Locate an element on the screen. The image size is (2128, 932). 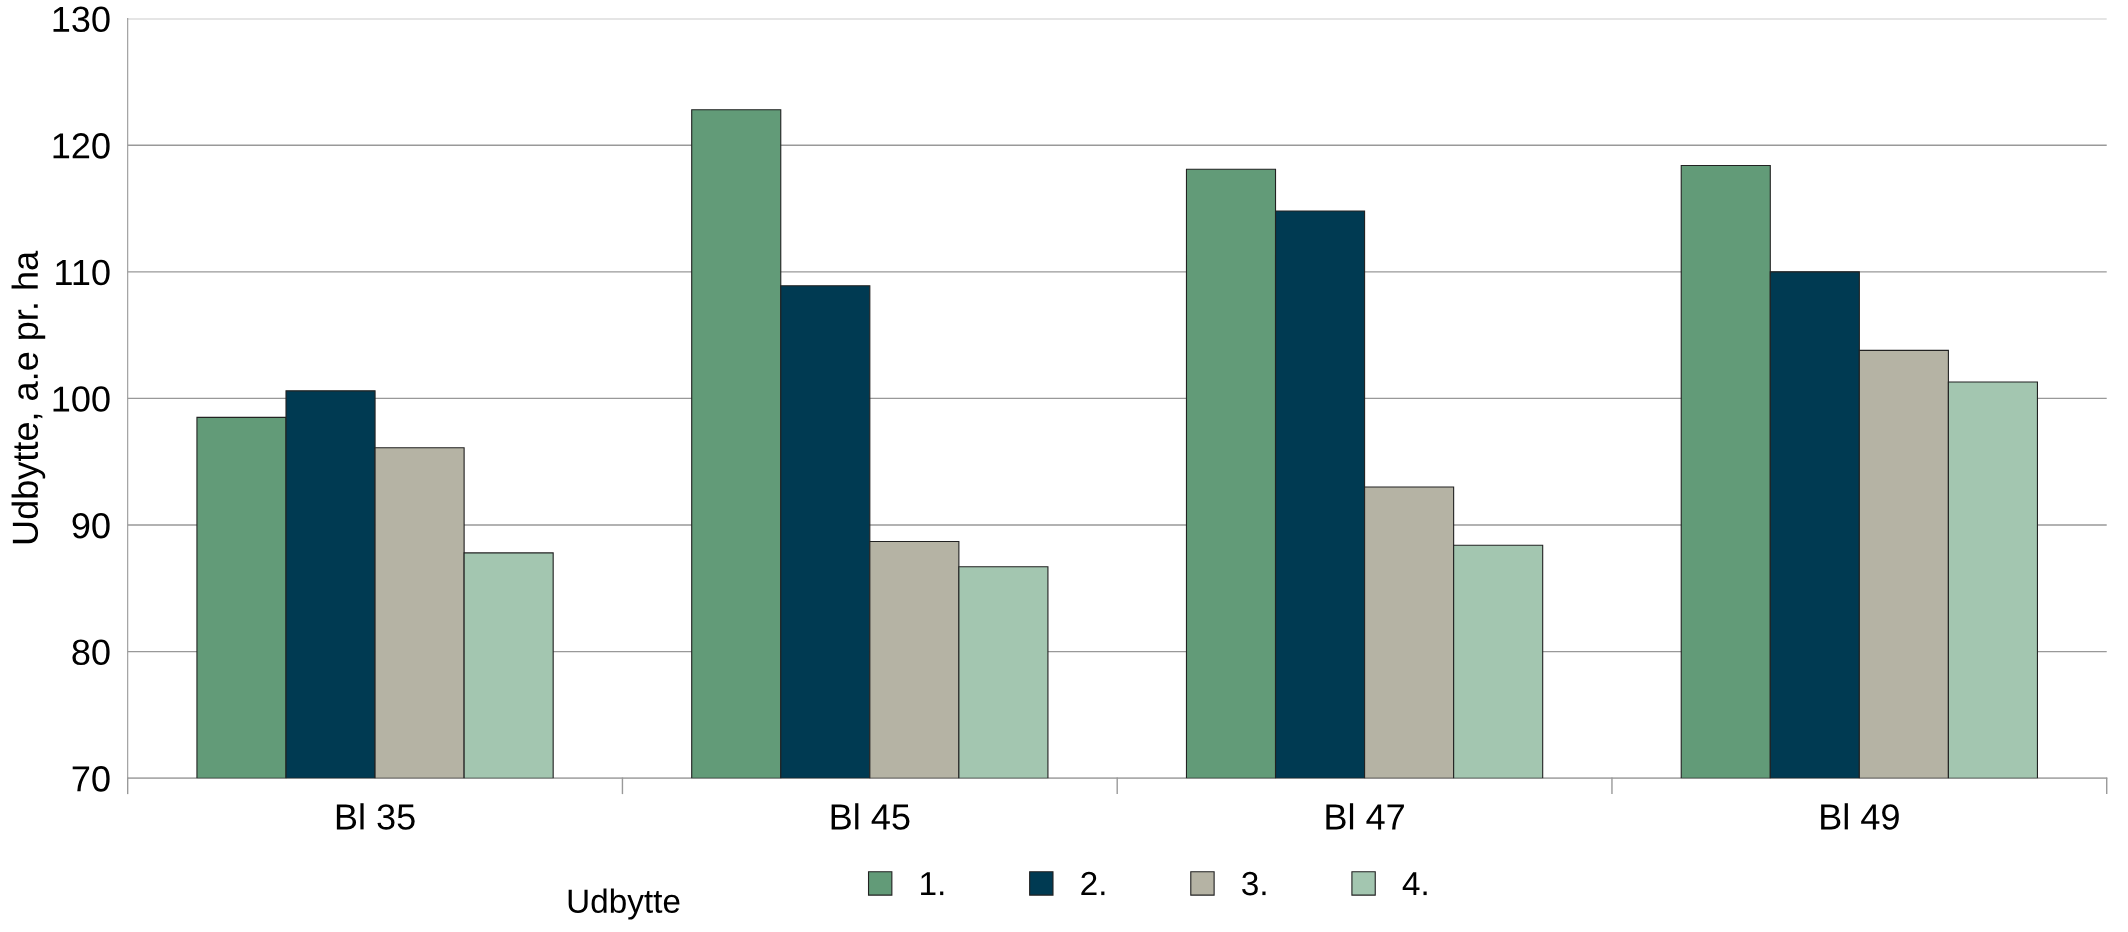
y-tick-label: 100 is located at coordinates (81, 399).